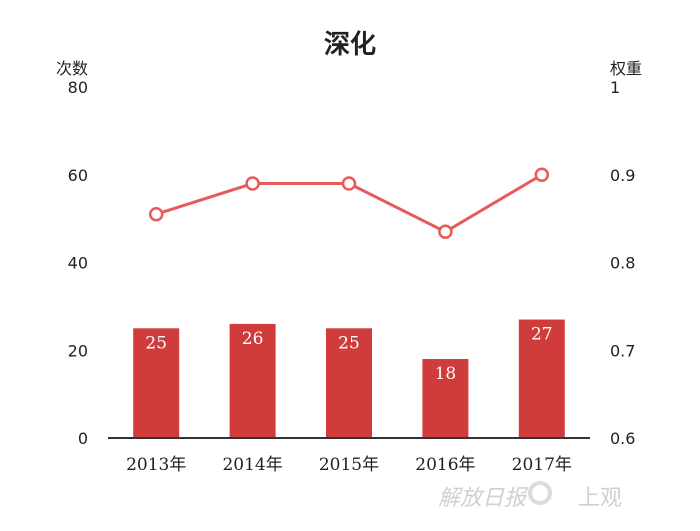  What do you see at coordinates (349, 45) in the screenshot?
I see `chart-title: 深化` at bounding box center [349, 45].